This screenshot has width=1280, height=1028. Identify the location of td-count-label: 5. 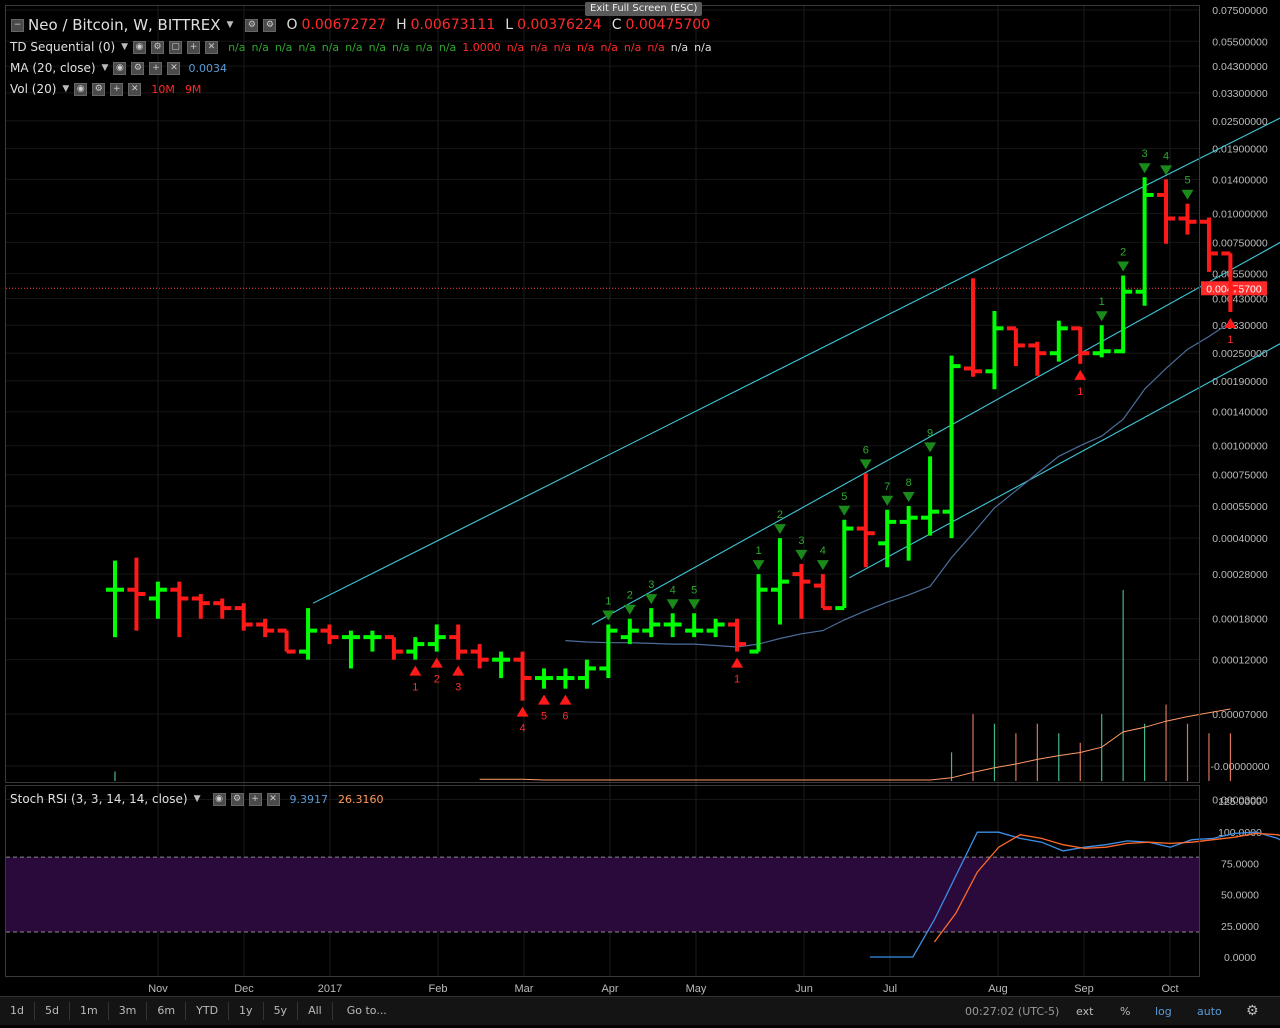
(1187, 181).